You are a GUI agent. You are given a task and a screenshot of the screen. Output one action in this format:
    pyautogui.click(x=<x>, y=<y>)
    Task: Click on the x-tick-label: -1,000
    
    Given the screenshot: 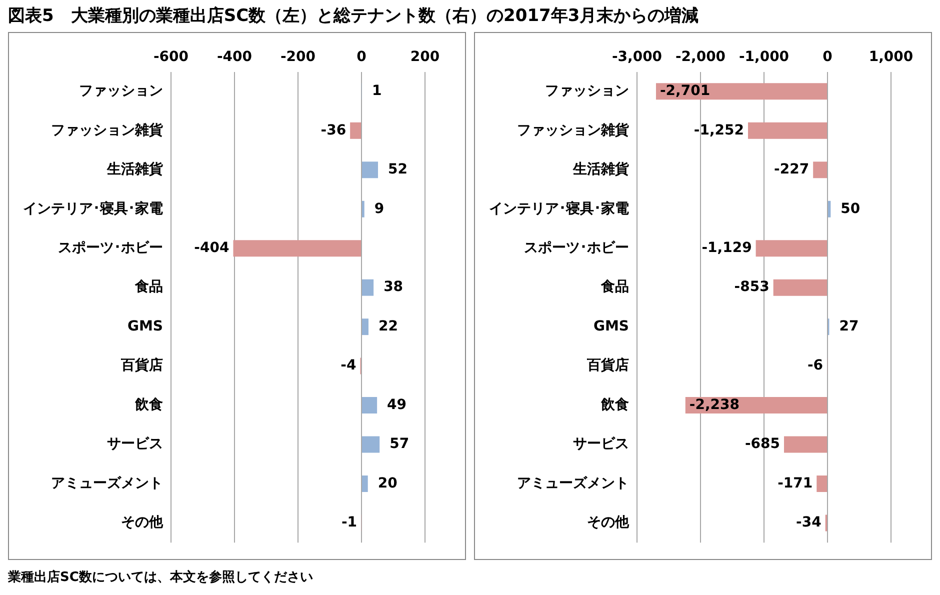 What is the action you would take?
    pyautogui.click(x=764, y=57)
    